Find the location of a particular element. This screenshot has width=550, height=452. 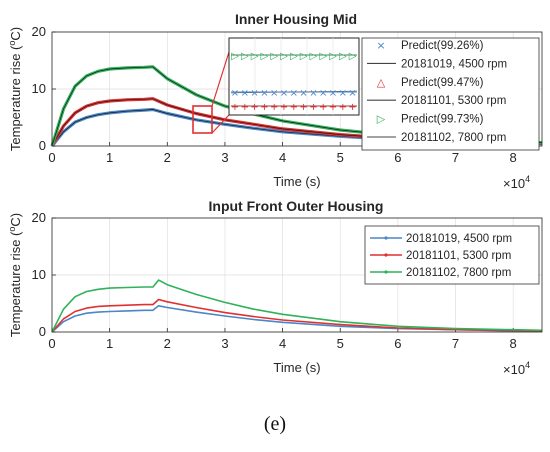

legend-marker: × is located at coordinates (380, 45).